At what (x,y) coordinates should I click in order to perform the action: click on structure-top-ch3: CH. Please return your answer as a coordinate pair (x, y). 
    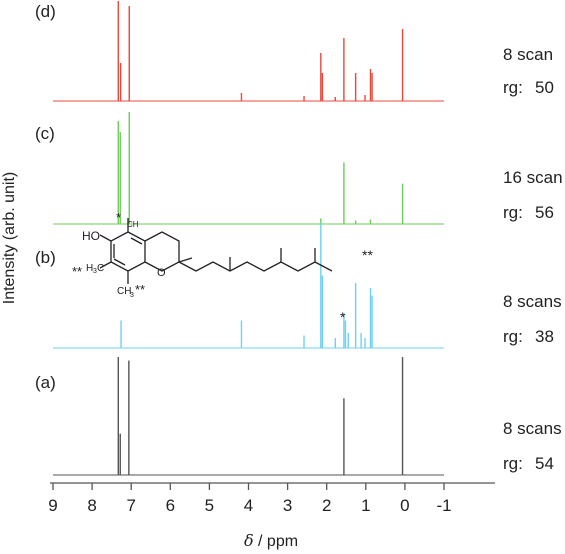
    Looking at the image, I should click on (133, 224).